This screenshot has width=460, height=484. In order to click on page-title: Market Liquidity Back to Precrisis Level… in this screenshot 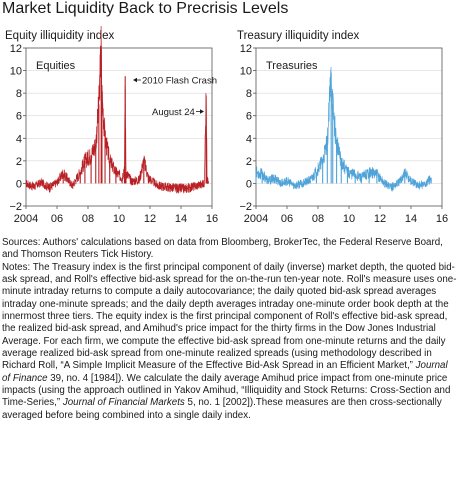, I will do `click(145, 8)`.